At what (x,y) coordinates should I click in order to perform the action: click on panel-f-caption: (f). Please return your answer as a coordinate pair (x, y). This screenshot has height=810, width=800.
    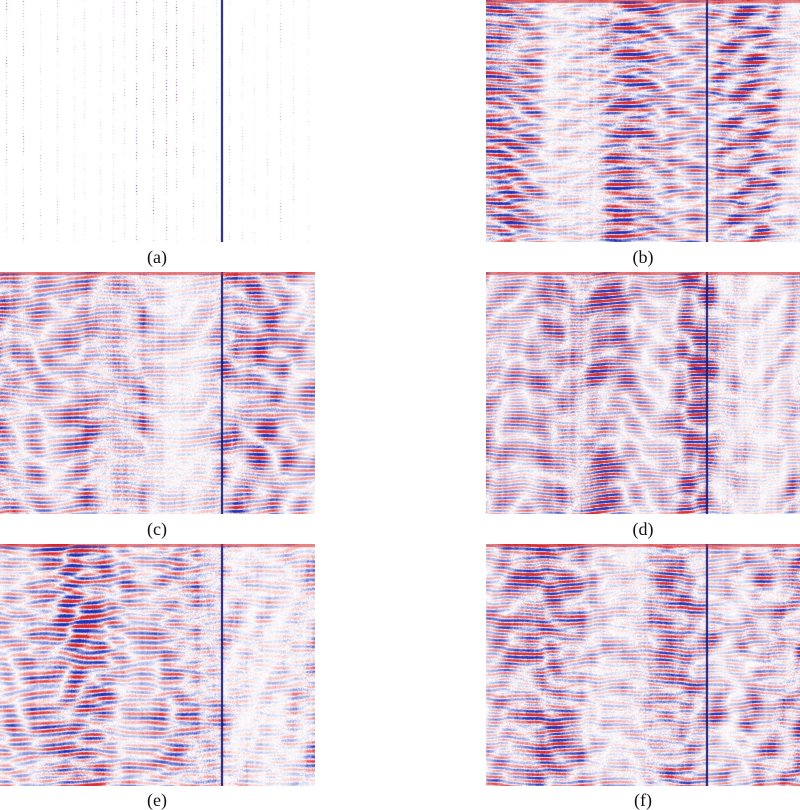
    Looking at the image, I should click on (643, 800).